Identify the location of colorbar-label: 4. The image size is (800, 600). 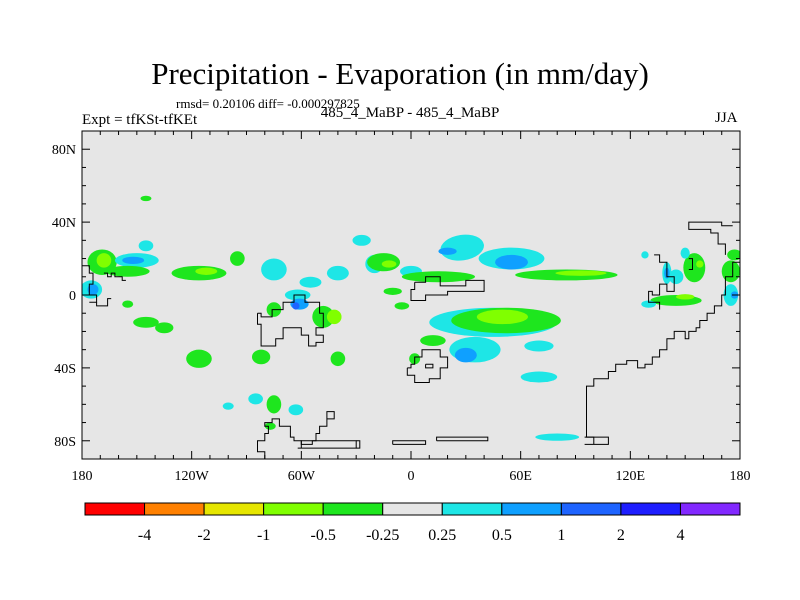
(680, 535).